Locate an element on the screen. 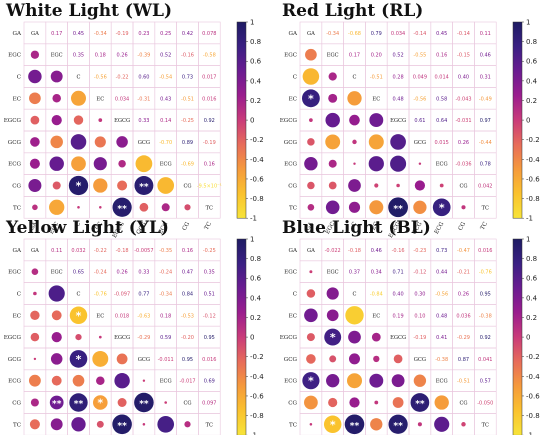  corr-value-label: -0.54 is located at coordinates (165, 78).